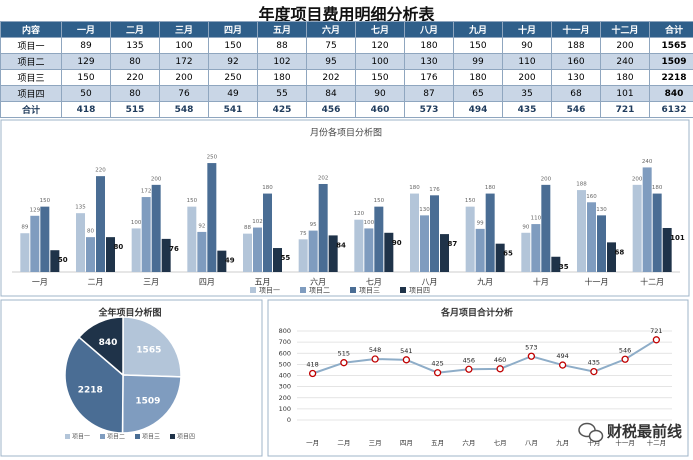  Describe the element at coordinates (285, 387) in the screenshot. I see `y-tick-label: 300` at that location.